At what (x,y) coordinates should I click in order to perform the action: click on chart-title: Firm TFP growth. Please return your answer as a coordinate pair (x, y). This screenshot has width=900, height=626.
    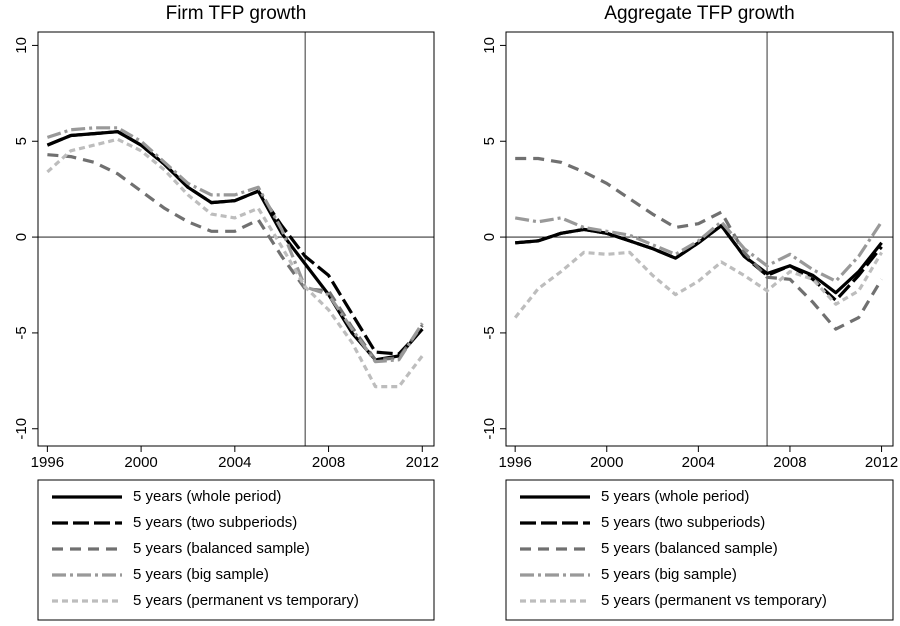
    Looking at the image, I should click on (236, 13).